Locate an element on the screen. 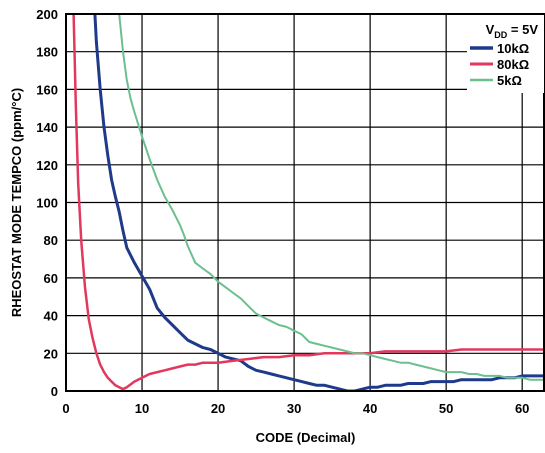 This screenshot has width=545, height=453. legend-header: VDD = 5V is located at coordinates (512, 31).